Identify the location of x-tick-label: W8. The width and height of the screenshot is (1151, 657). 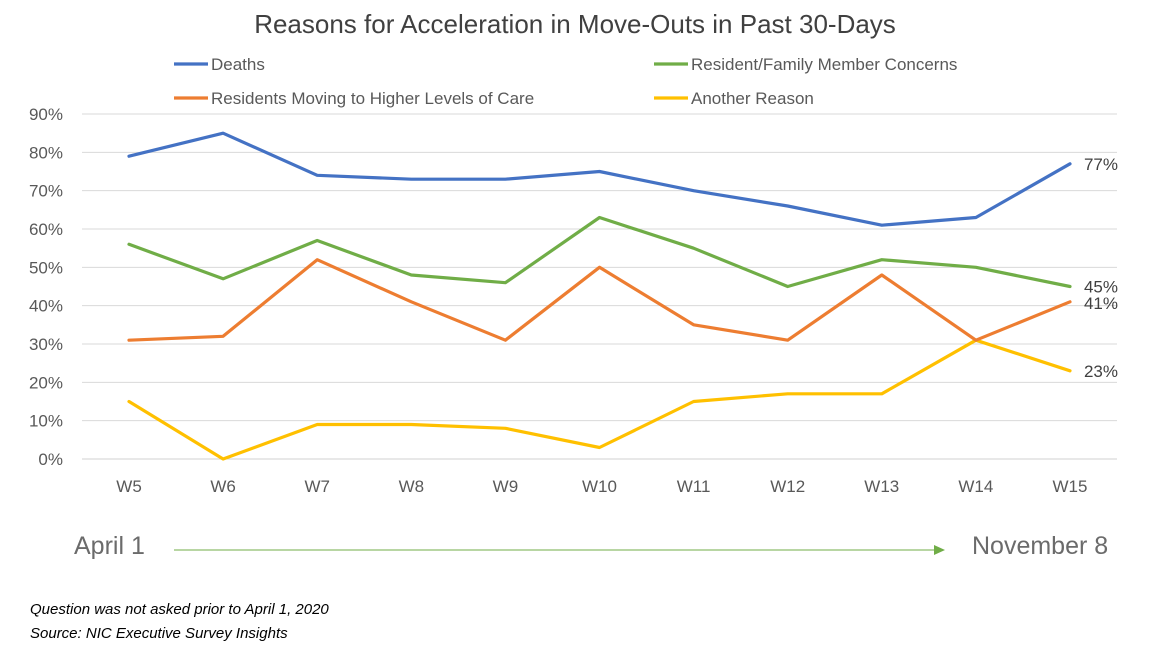
(412, 486).